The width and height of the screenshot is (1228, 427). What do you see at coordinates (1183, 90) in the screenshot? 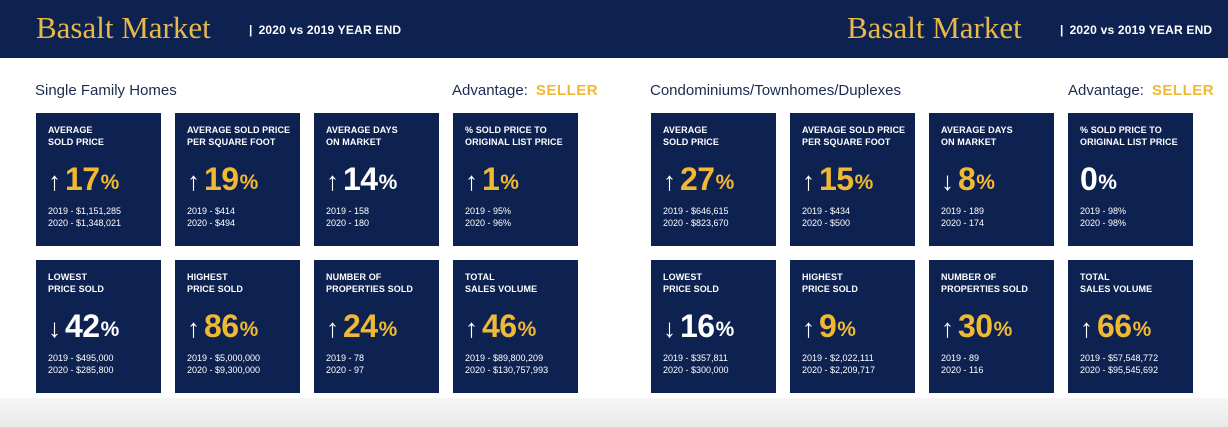
I see `advantage-value: SELLER` at bounding box center [1183, 90].